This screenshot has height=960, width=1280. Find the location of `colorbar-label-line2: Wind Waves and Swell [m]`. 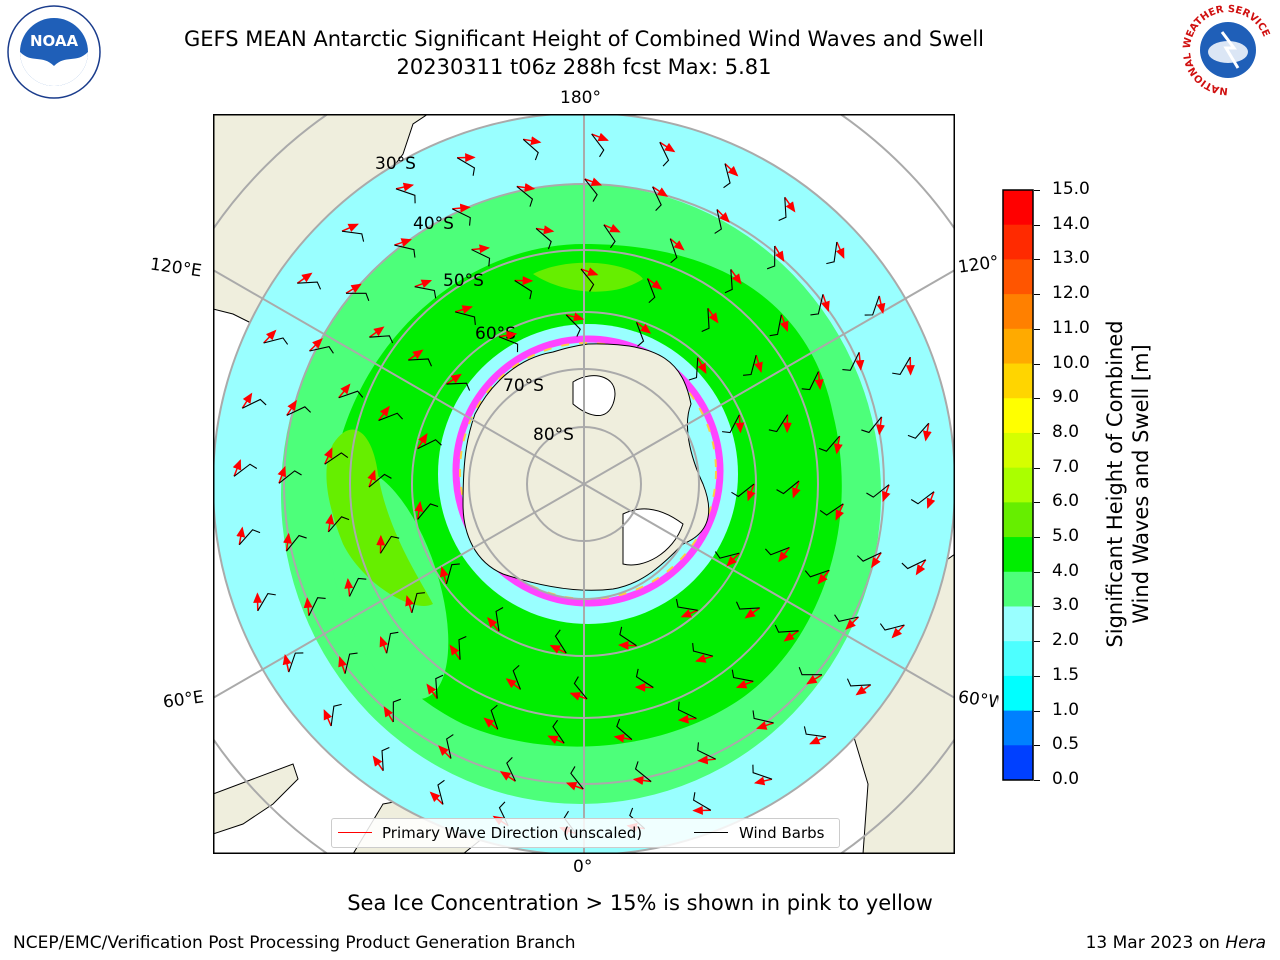

colorbar-label-line2: Wind Waves and Swell [m] is located at coordinates (1141, 484).